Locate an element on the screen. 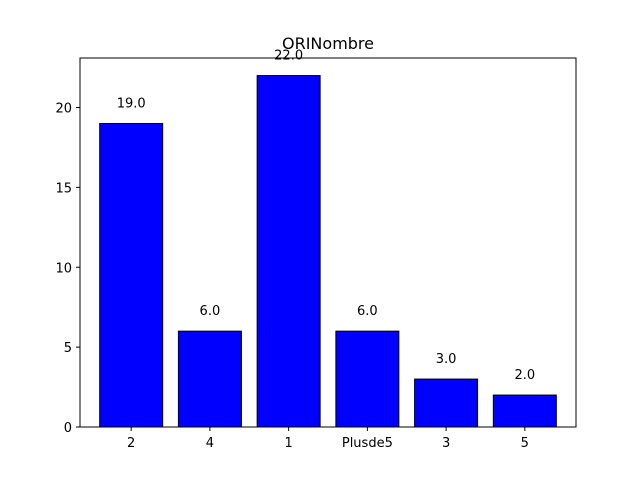  y-tick-label-20: 20 is located at coordinates (63, 109).